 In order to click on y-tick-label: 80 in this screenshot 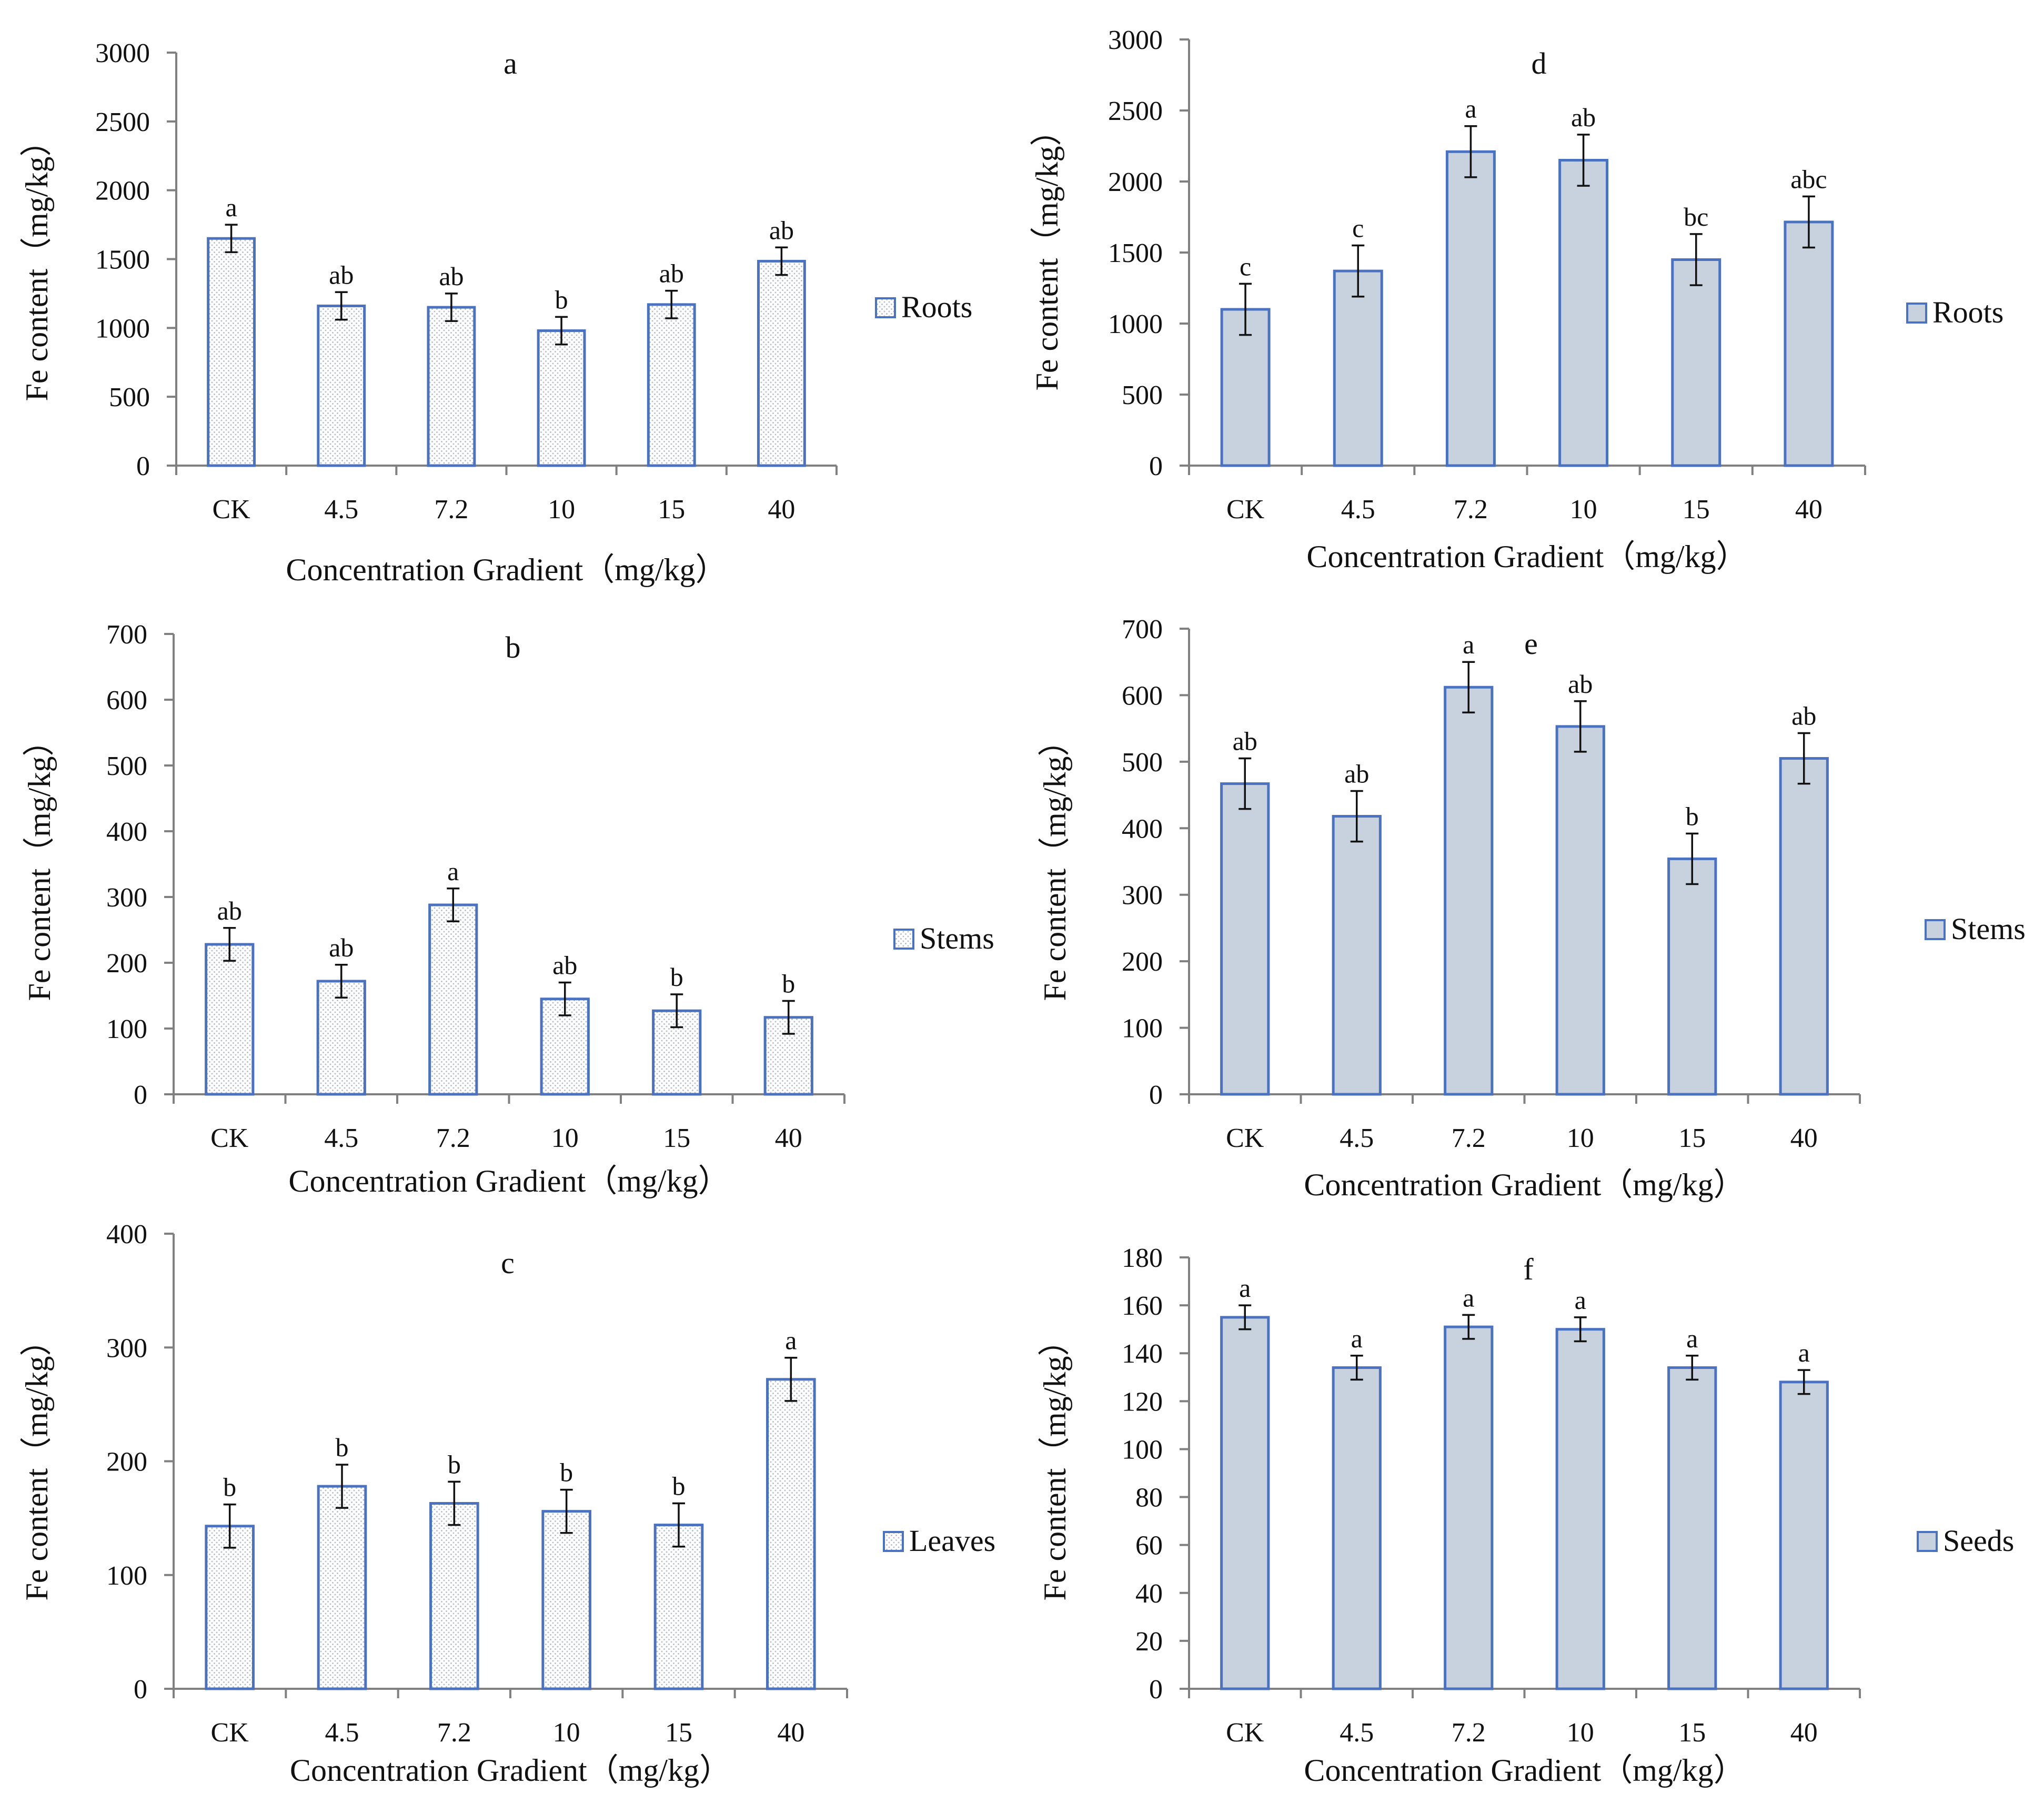, I will do `click(1149, 1498)`.